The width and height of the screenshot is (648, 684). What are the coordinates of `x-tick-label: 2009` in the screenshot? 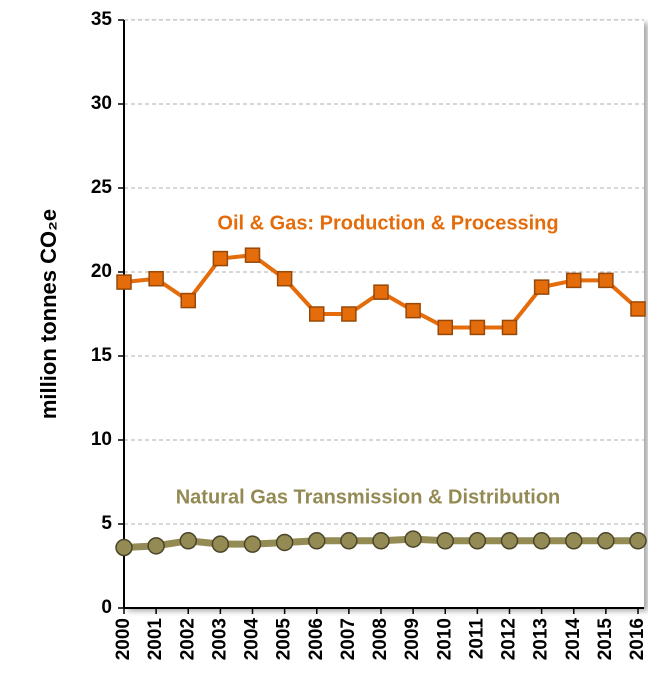 It's located at (412, 639).